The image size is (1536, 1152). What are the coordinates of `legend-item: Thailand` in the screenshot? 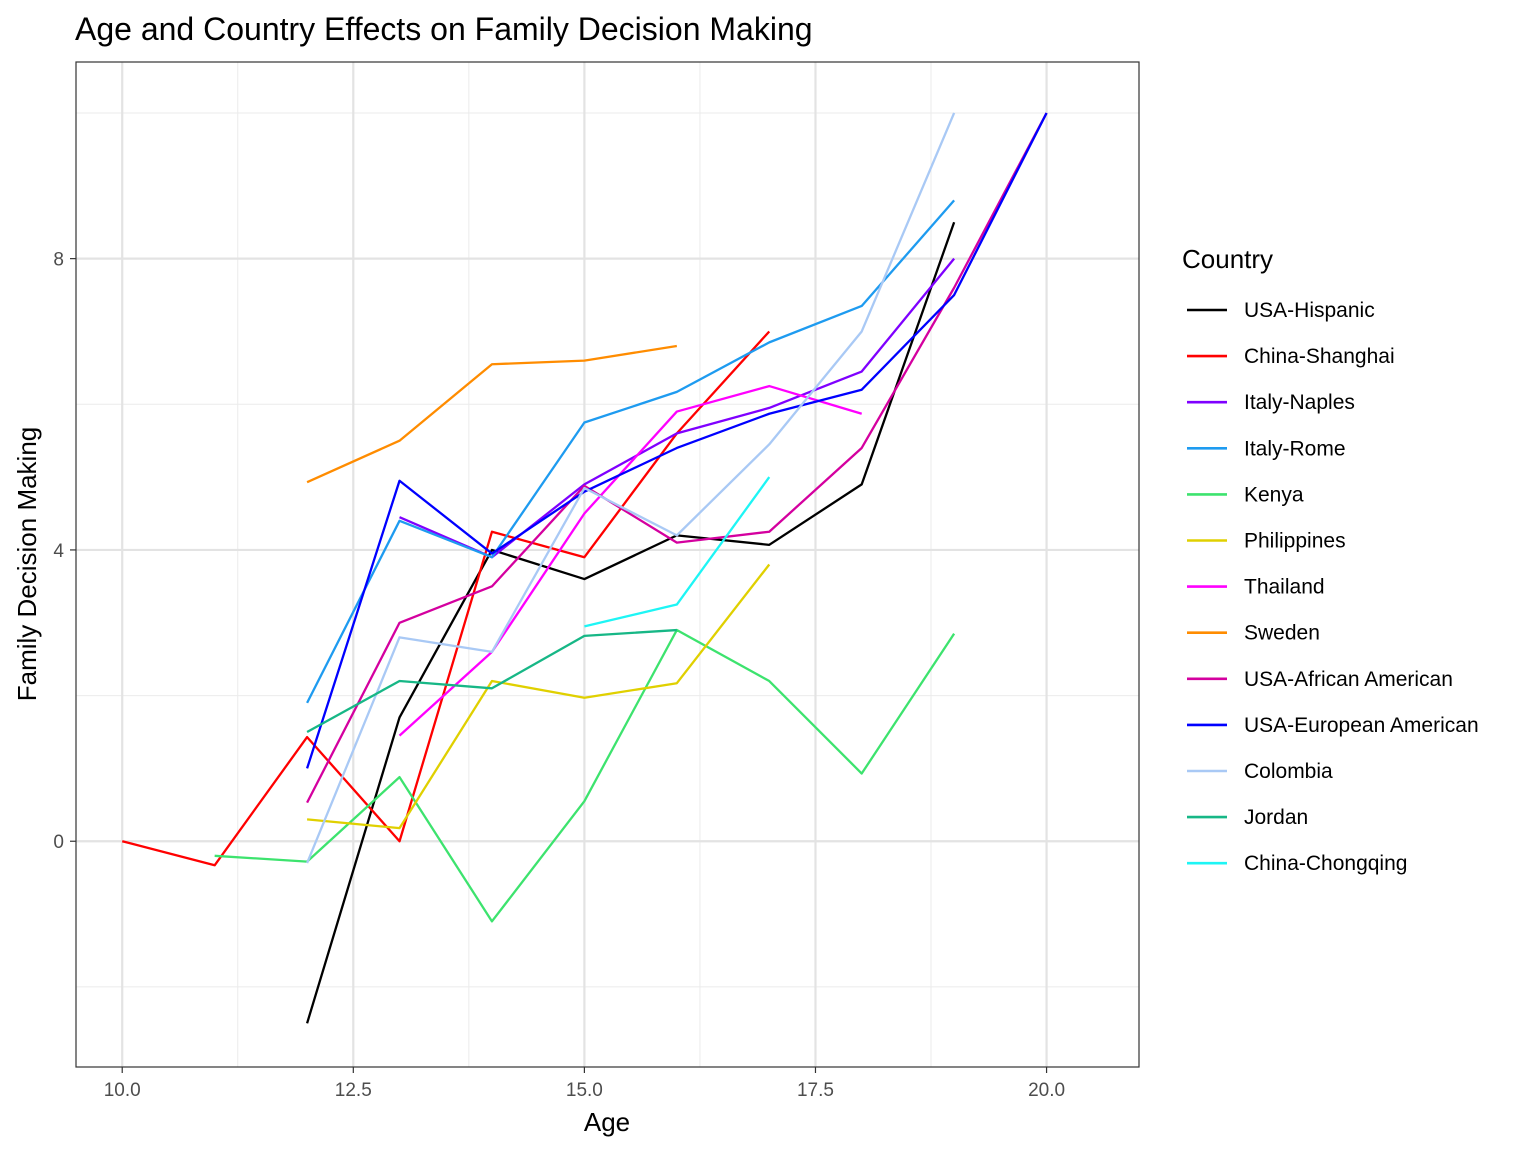 It's located at (1256, 587).